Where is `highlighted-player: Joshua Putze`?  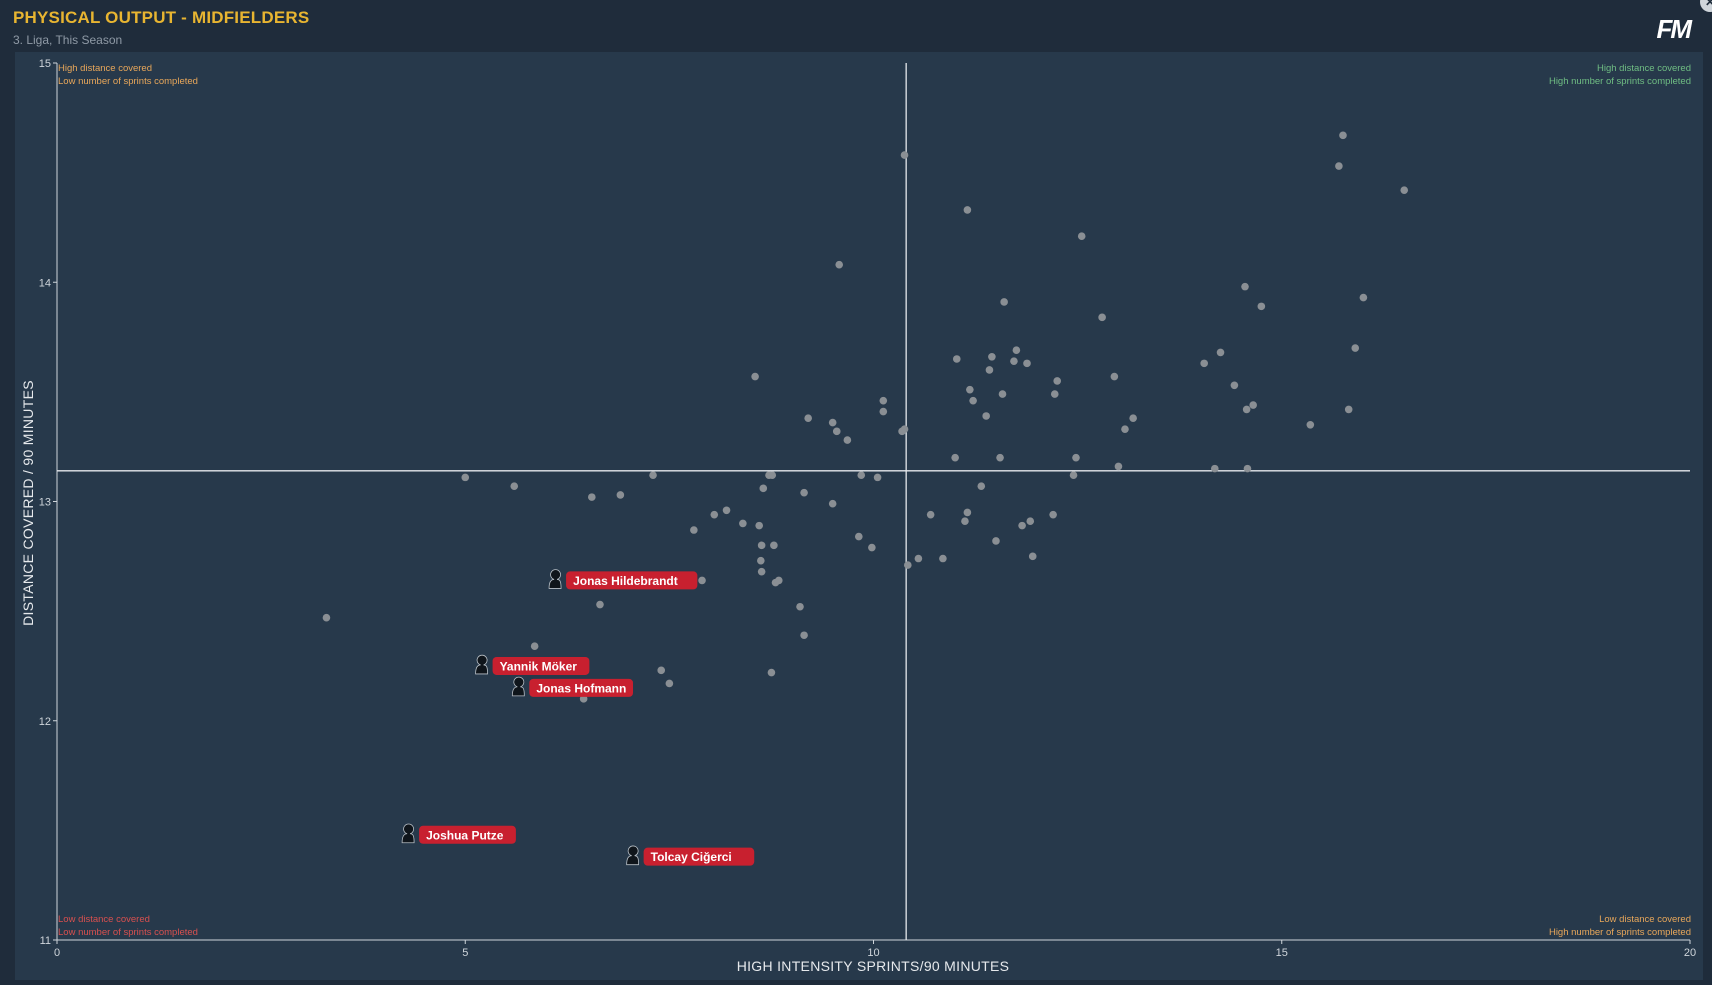
highlighted-player: Joshua Putze is located at coordinates (458, 833).